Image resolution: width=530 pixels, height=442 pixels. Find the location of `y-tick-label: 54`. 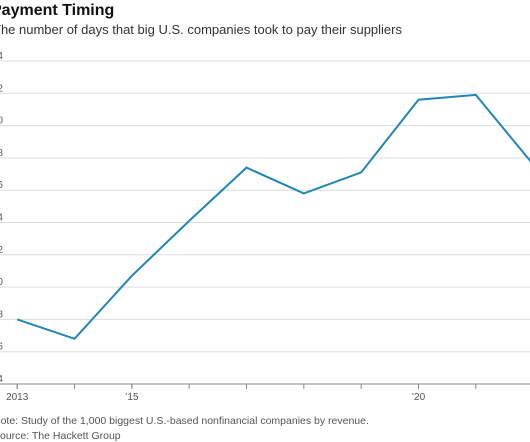

y-tick-label: 54 is located at coordinates (1, 218).